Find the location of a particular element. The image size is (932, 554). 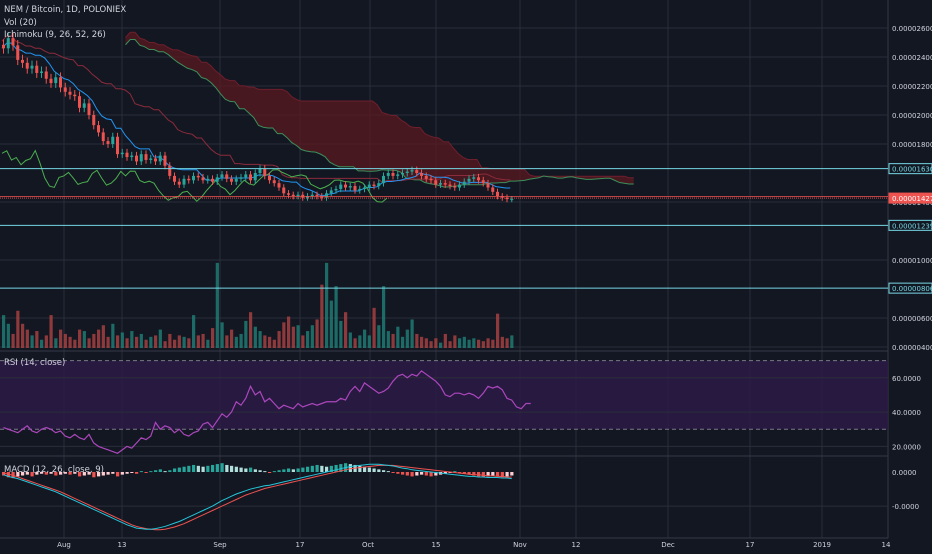

macd-signal-line is located at coordinates (257, 497).